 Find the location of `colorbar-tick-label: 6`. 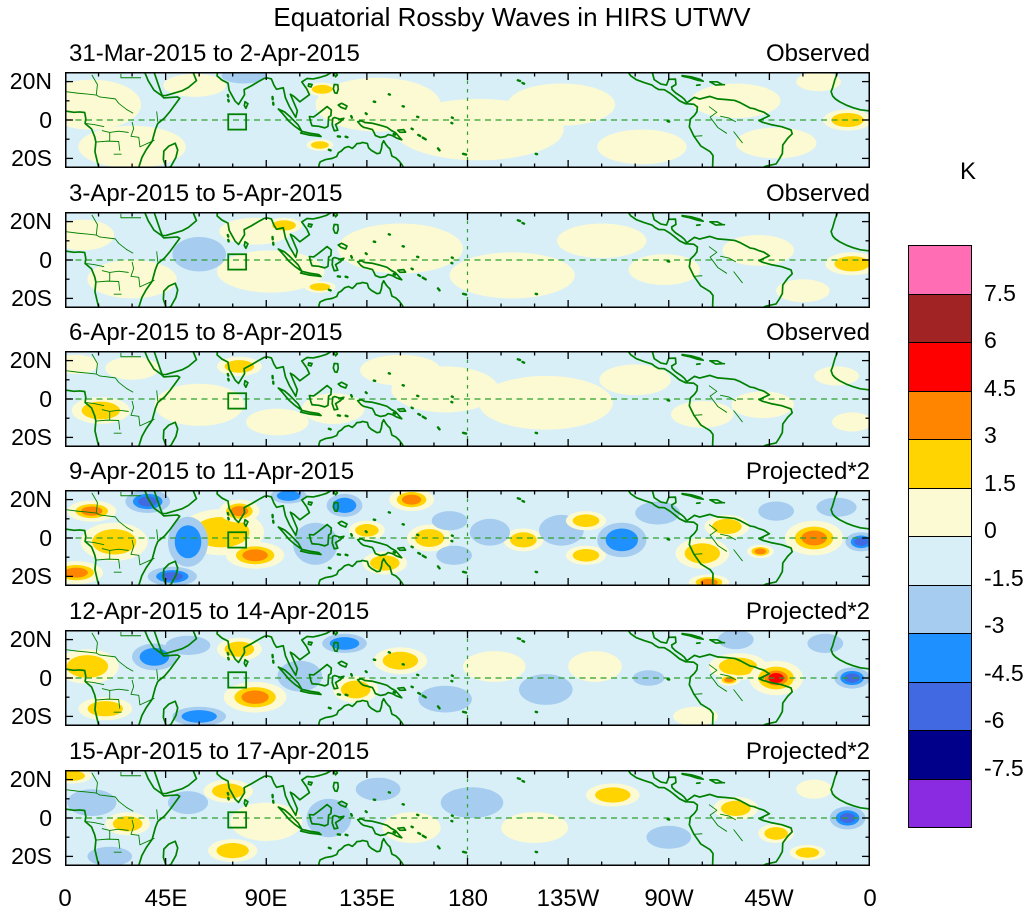

colorbar-tick-label: 6 is located at coordinates (990, 340).